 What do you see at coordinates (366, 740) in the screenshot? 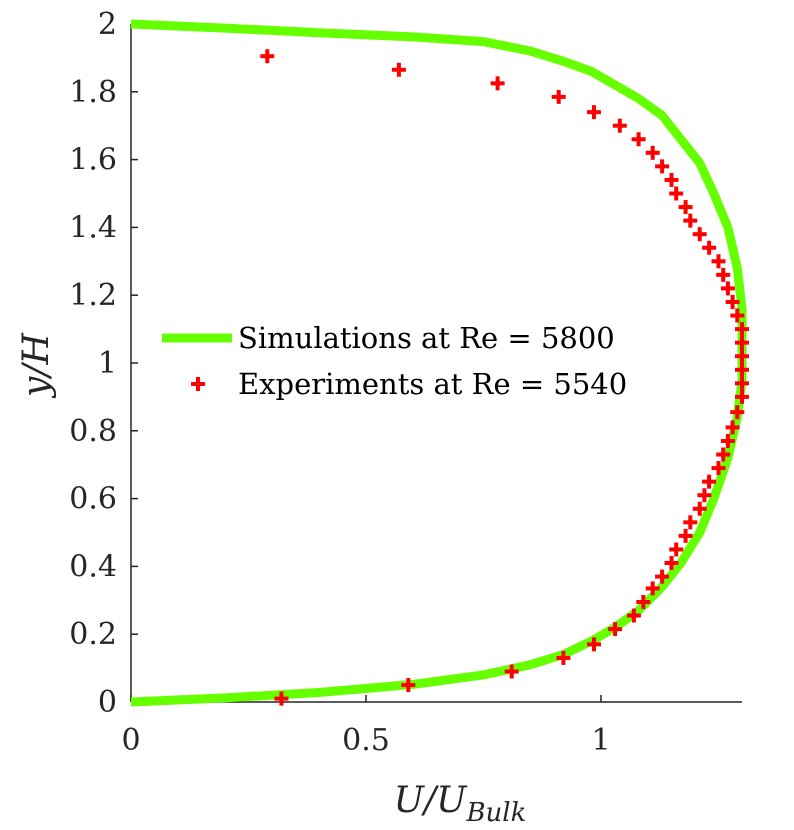
I see `x-tick-label: 0.5` at bounding box center [366, 740].